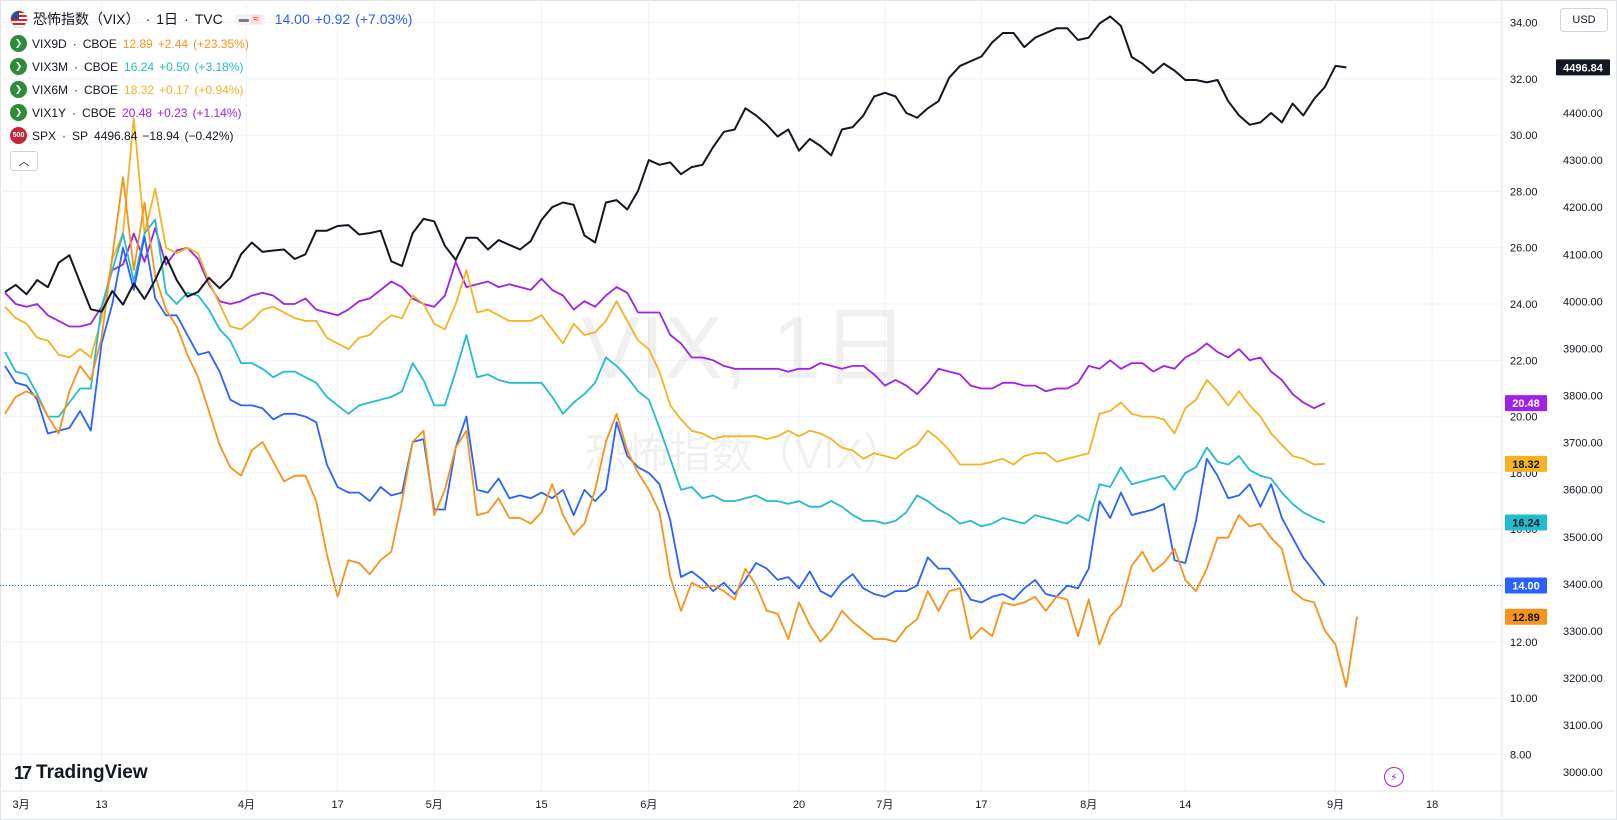 Image resolution: width=1617 pixels, height=820 pixels. What do you see at coordinates (1583, 585) in the screenshot?
I see `right-tick-label: 3400.00` at bounding box center [1583, 585].